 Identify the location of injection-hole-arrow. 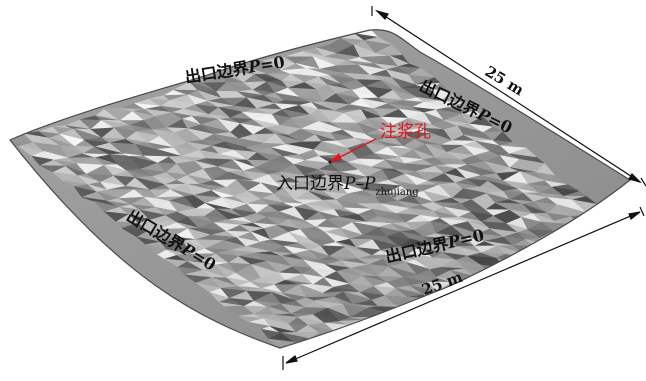
(352, 151).